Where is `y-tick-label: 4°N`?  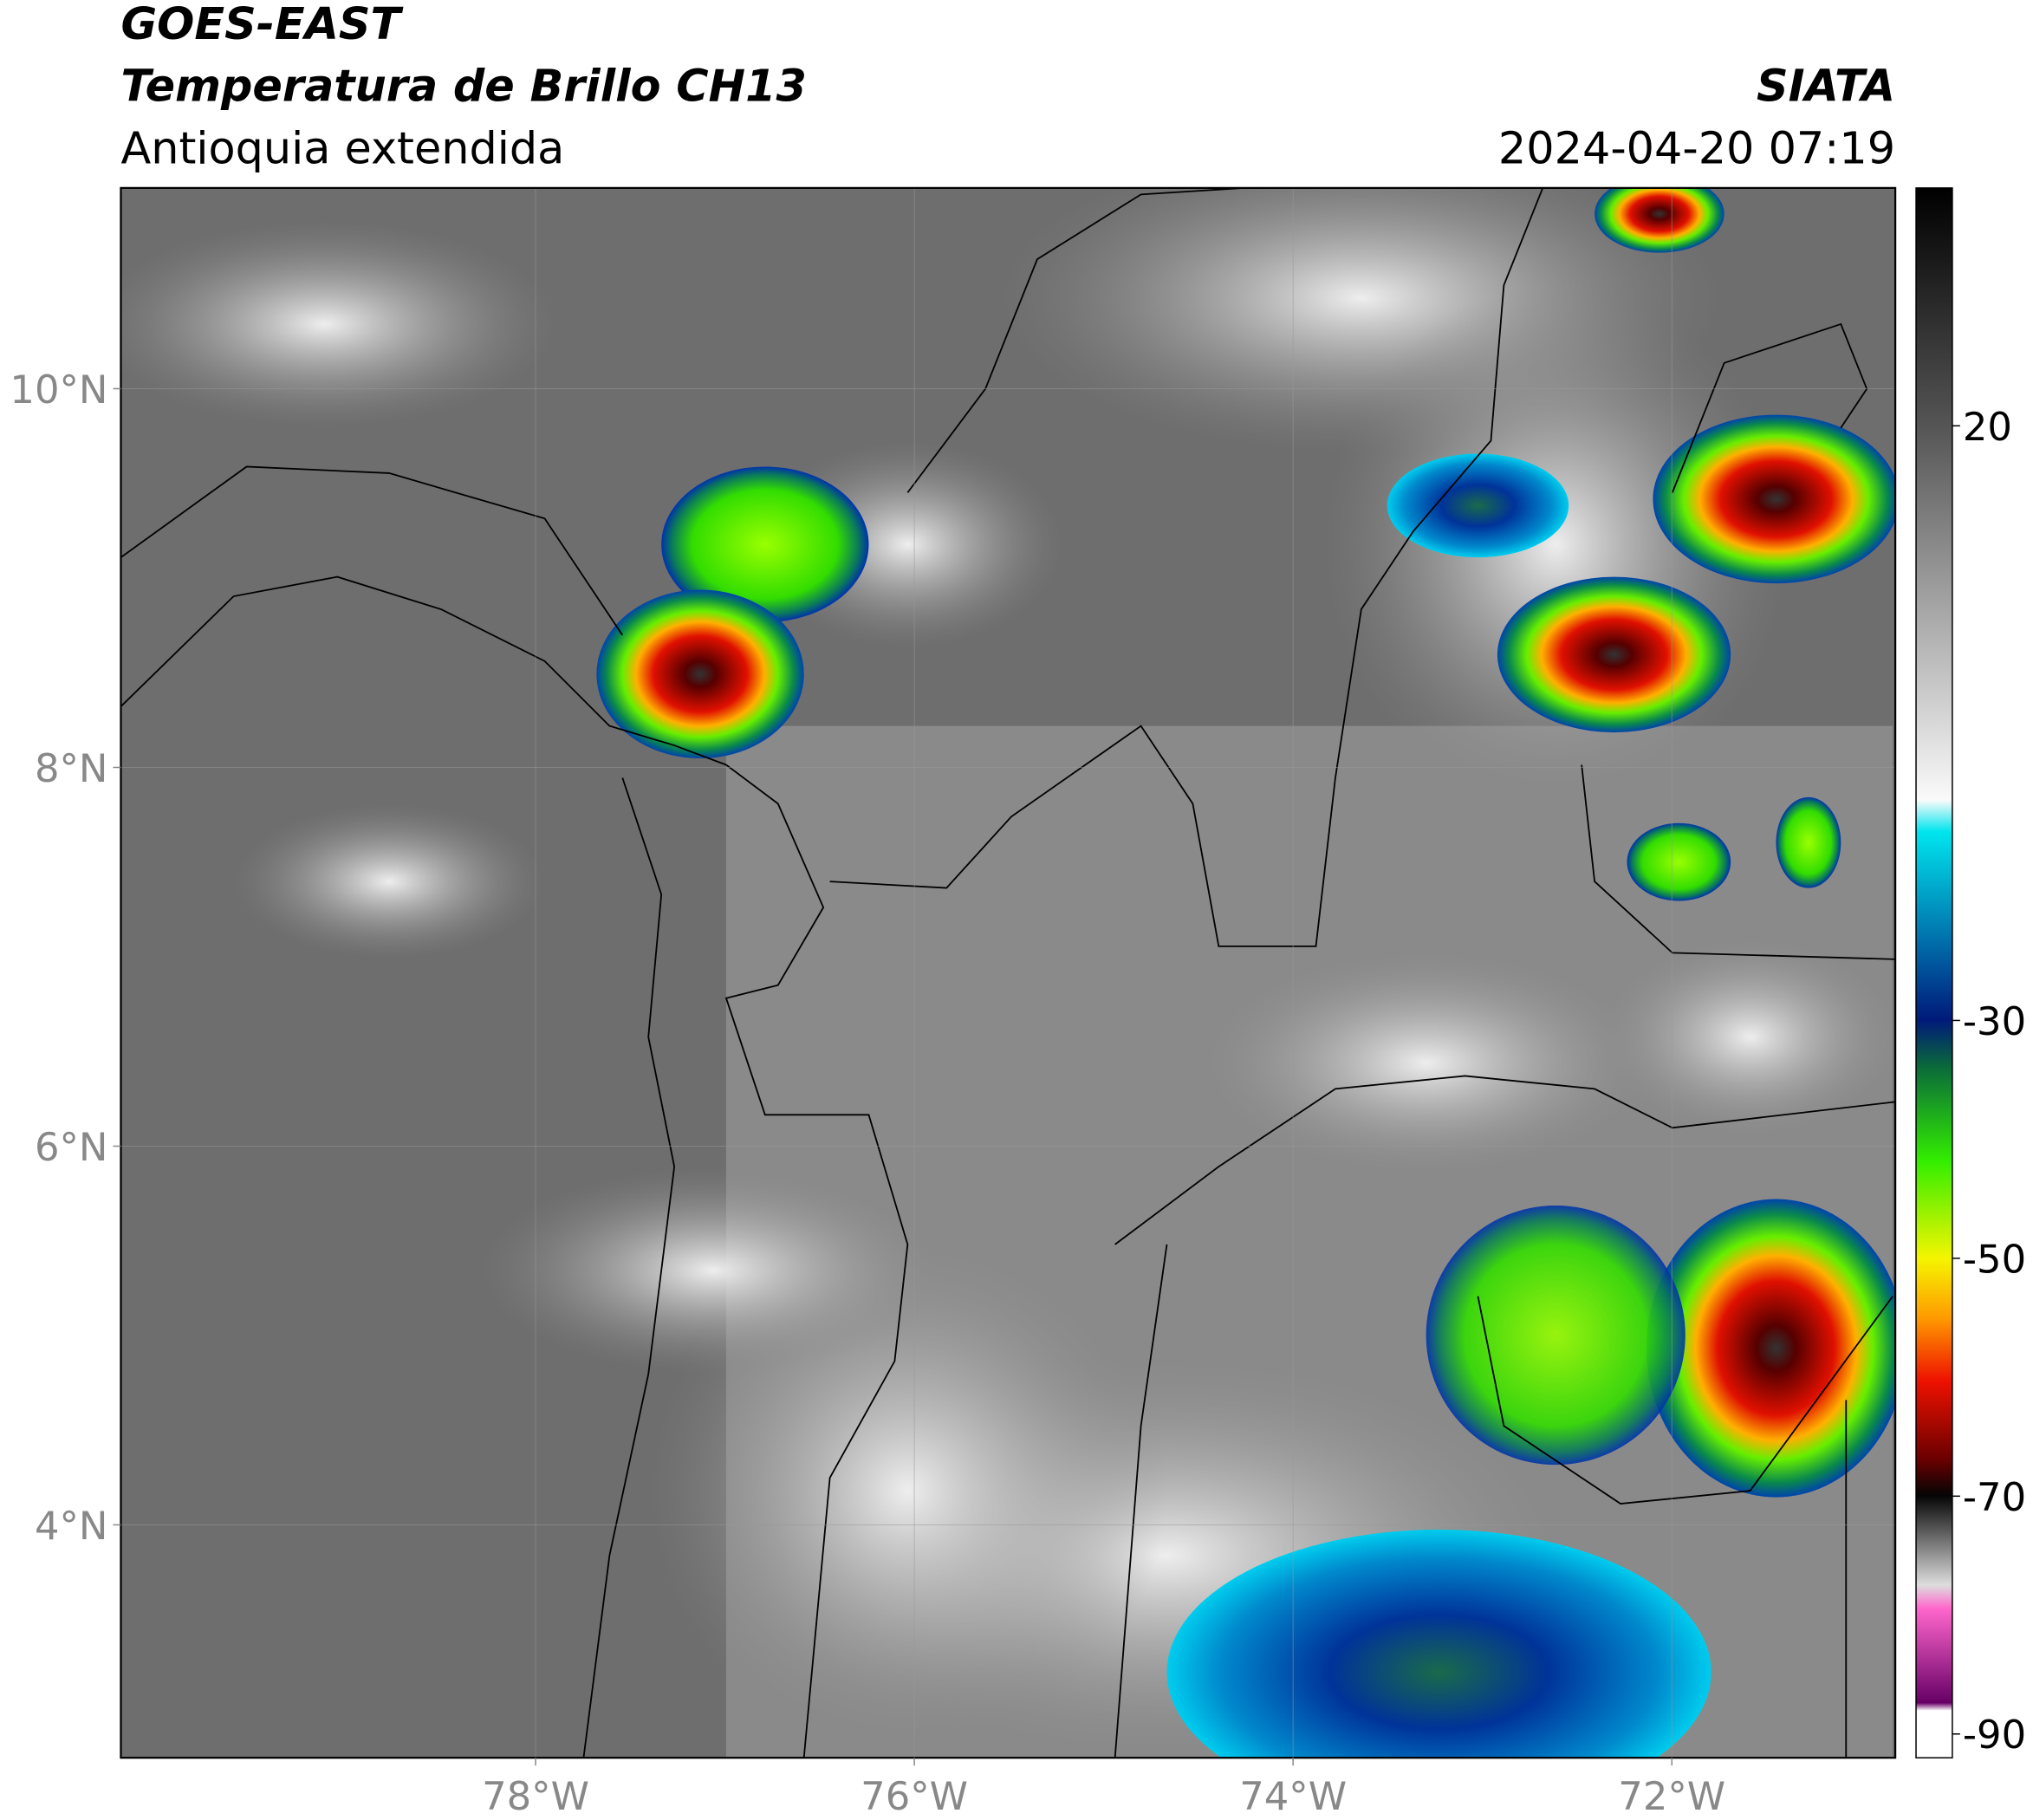
y-tick-label: 4°N is located at coordinates (71, 1526).